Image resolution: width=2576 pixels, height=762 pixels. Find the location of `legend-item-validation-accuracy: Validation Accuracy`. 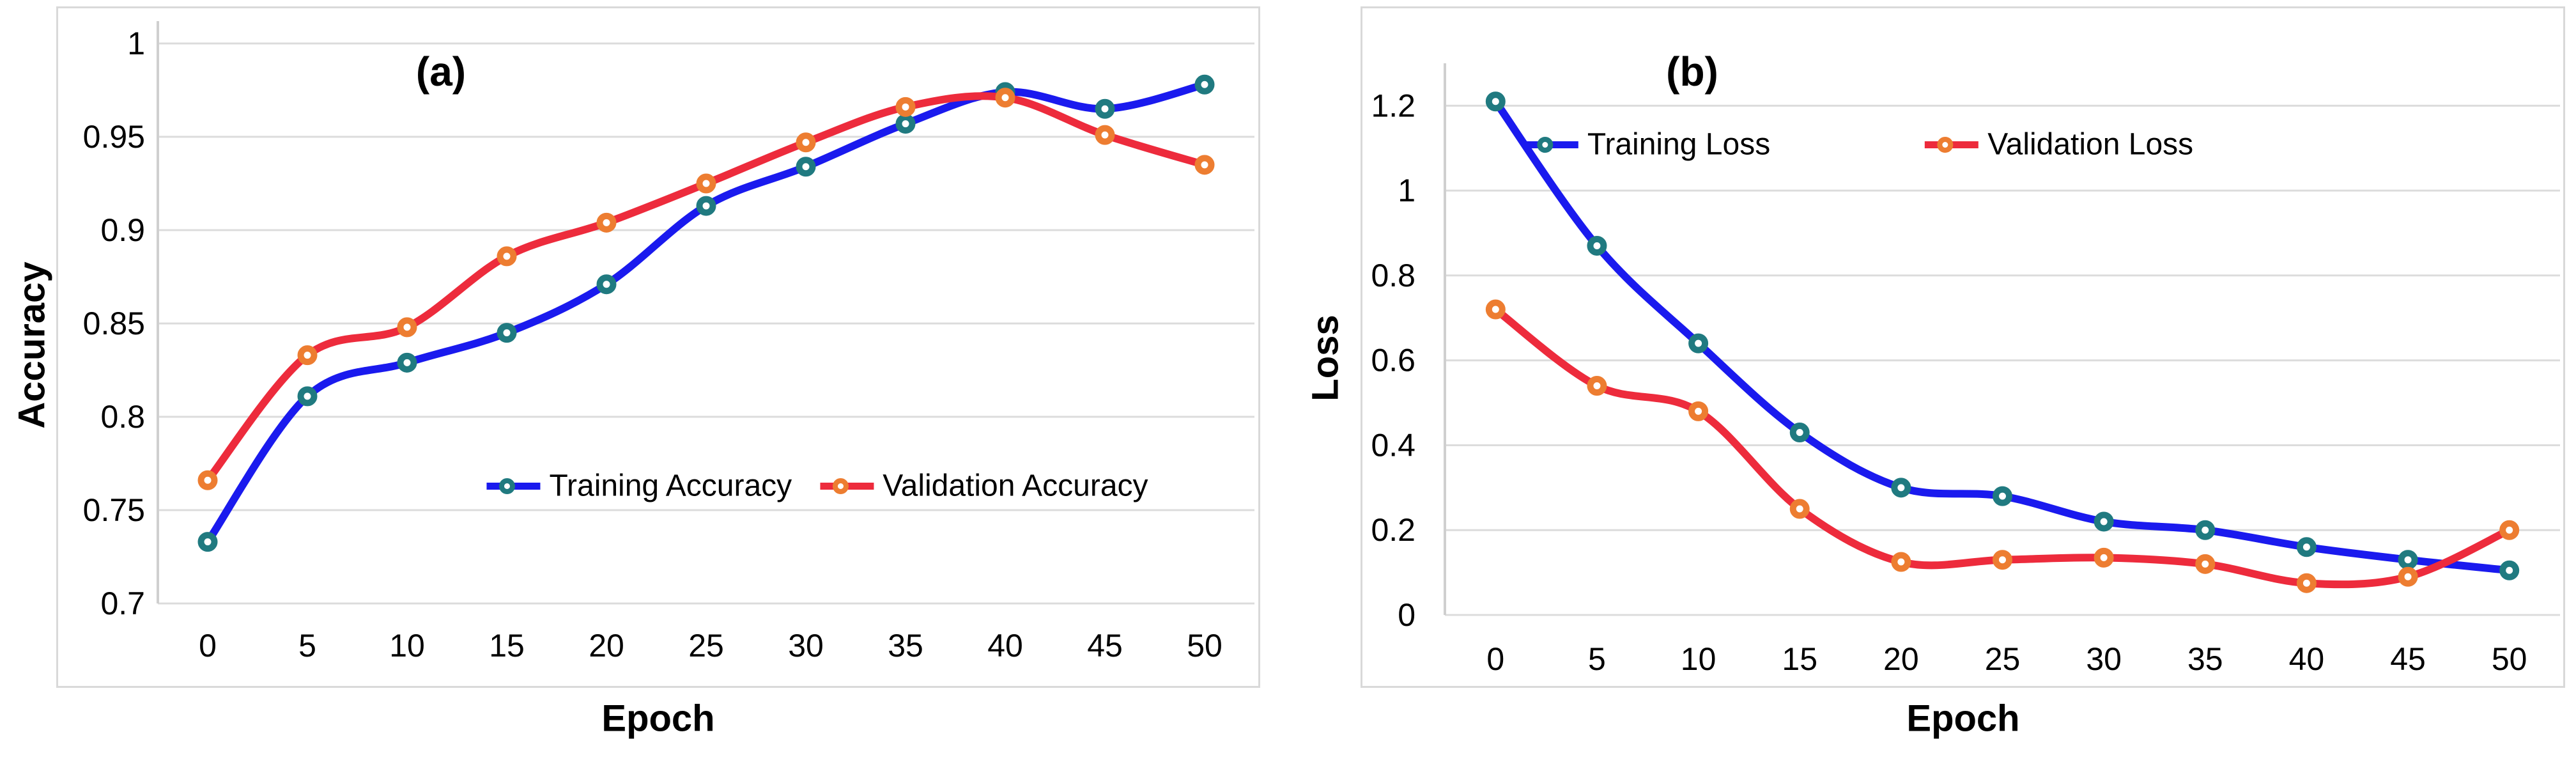

legend-item-validation-accuracy: Validation Accuracy is located at coordinates (983, 486).